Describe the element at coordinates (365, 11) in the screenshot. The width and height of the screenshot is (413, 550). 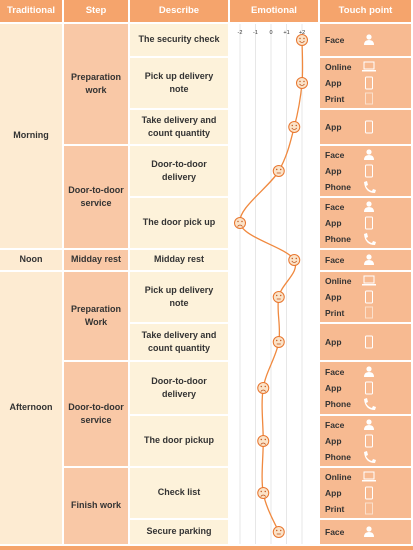
I see `header-cell: Touch point` at that location.